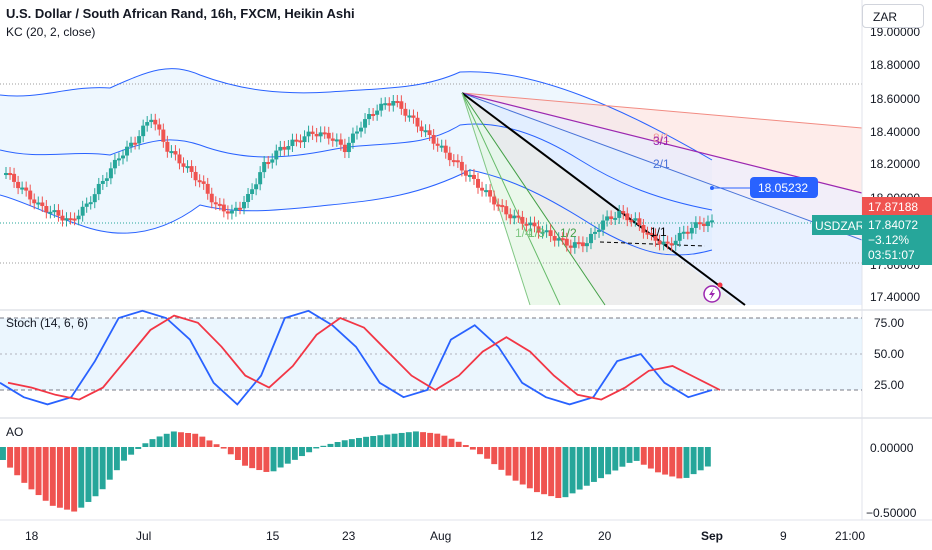 The height and width of the screenshot is (550, 932). What do you see at coordinates (712, 188) in the screenshot?
I see `marker-dot` at bounding box center [712, 188].